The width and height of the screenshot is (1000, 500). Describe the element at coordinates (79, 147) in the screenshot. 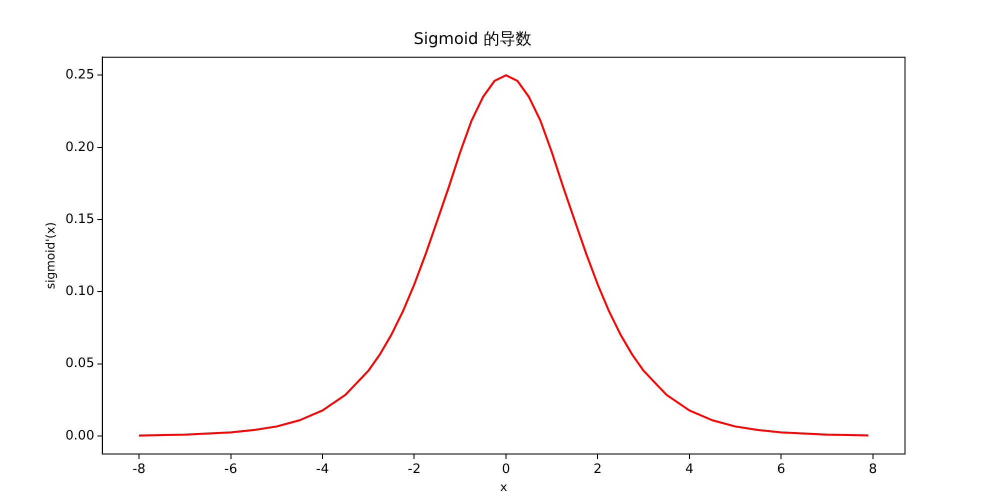

I see `y-tick-label: 0.20` at that location.